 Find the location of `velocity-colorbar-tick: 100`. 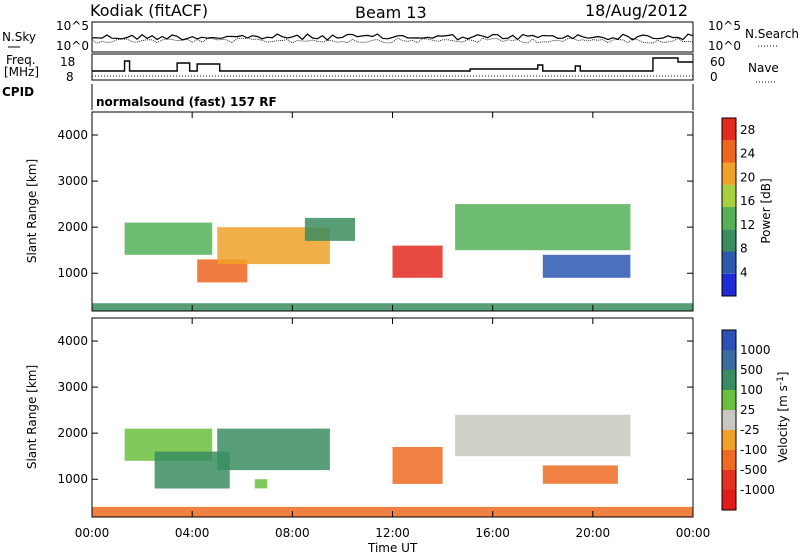

velocity-colorbar-tick: 100 is located at coordinates (751, 390).